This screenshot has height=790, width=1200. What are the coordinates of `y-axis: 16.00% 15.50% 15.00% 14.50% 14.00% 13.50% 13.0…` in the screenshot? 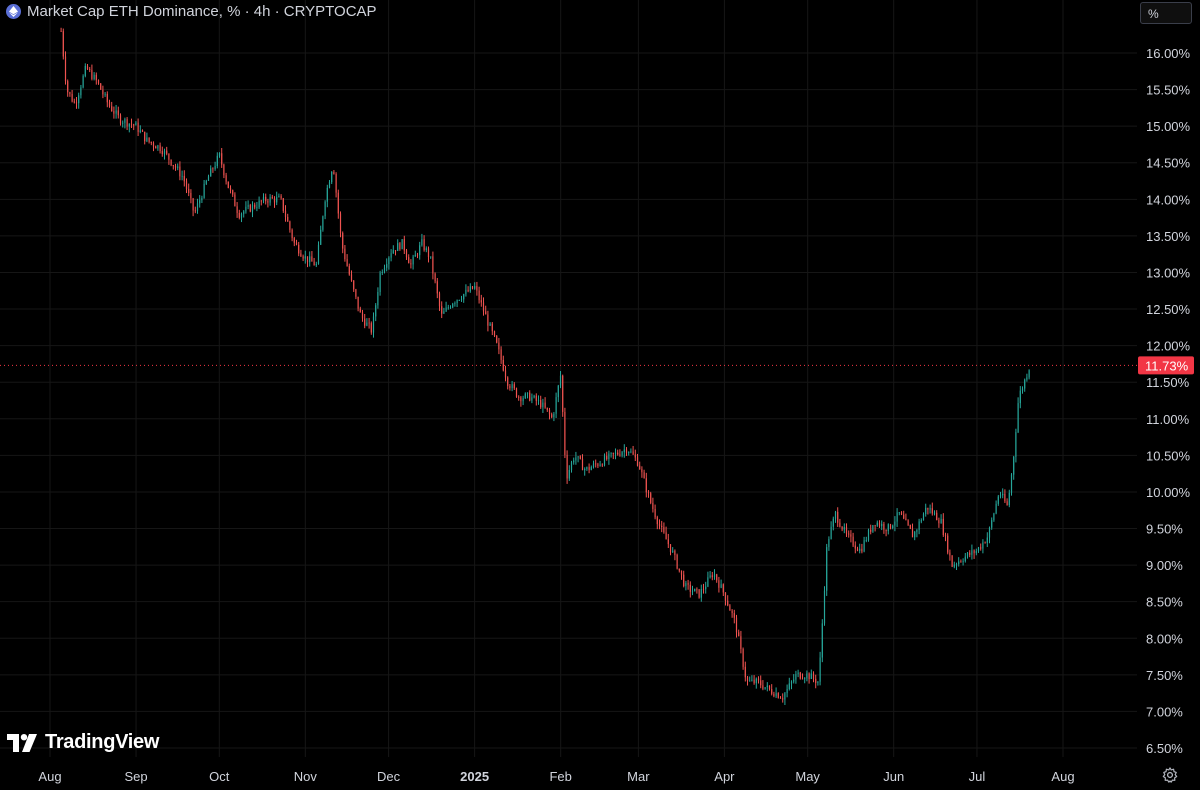 It's located at (1168, 401).